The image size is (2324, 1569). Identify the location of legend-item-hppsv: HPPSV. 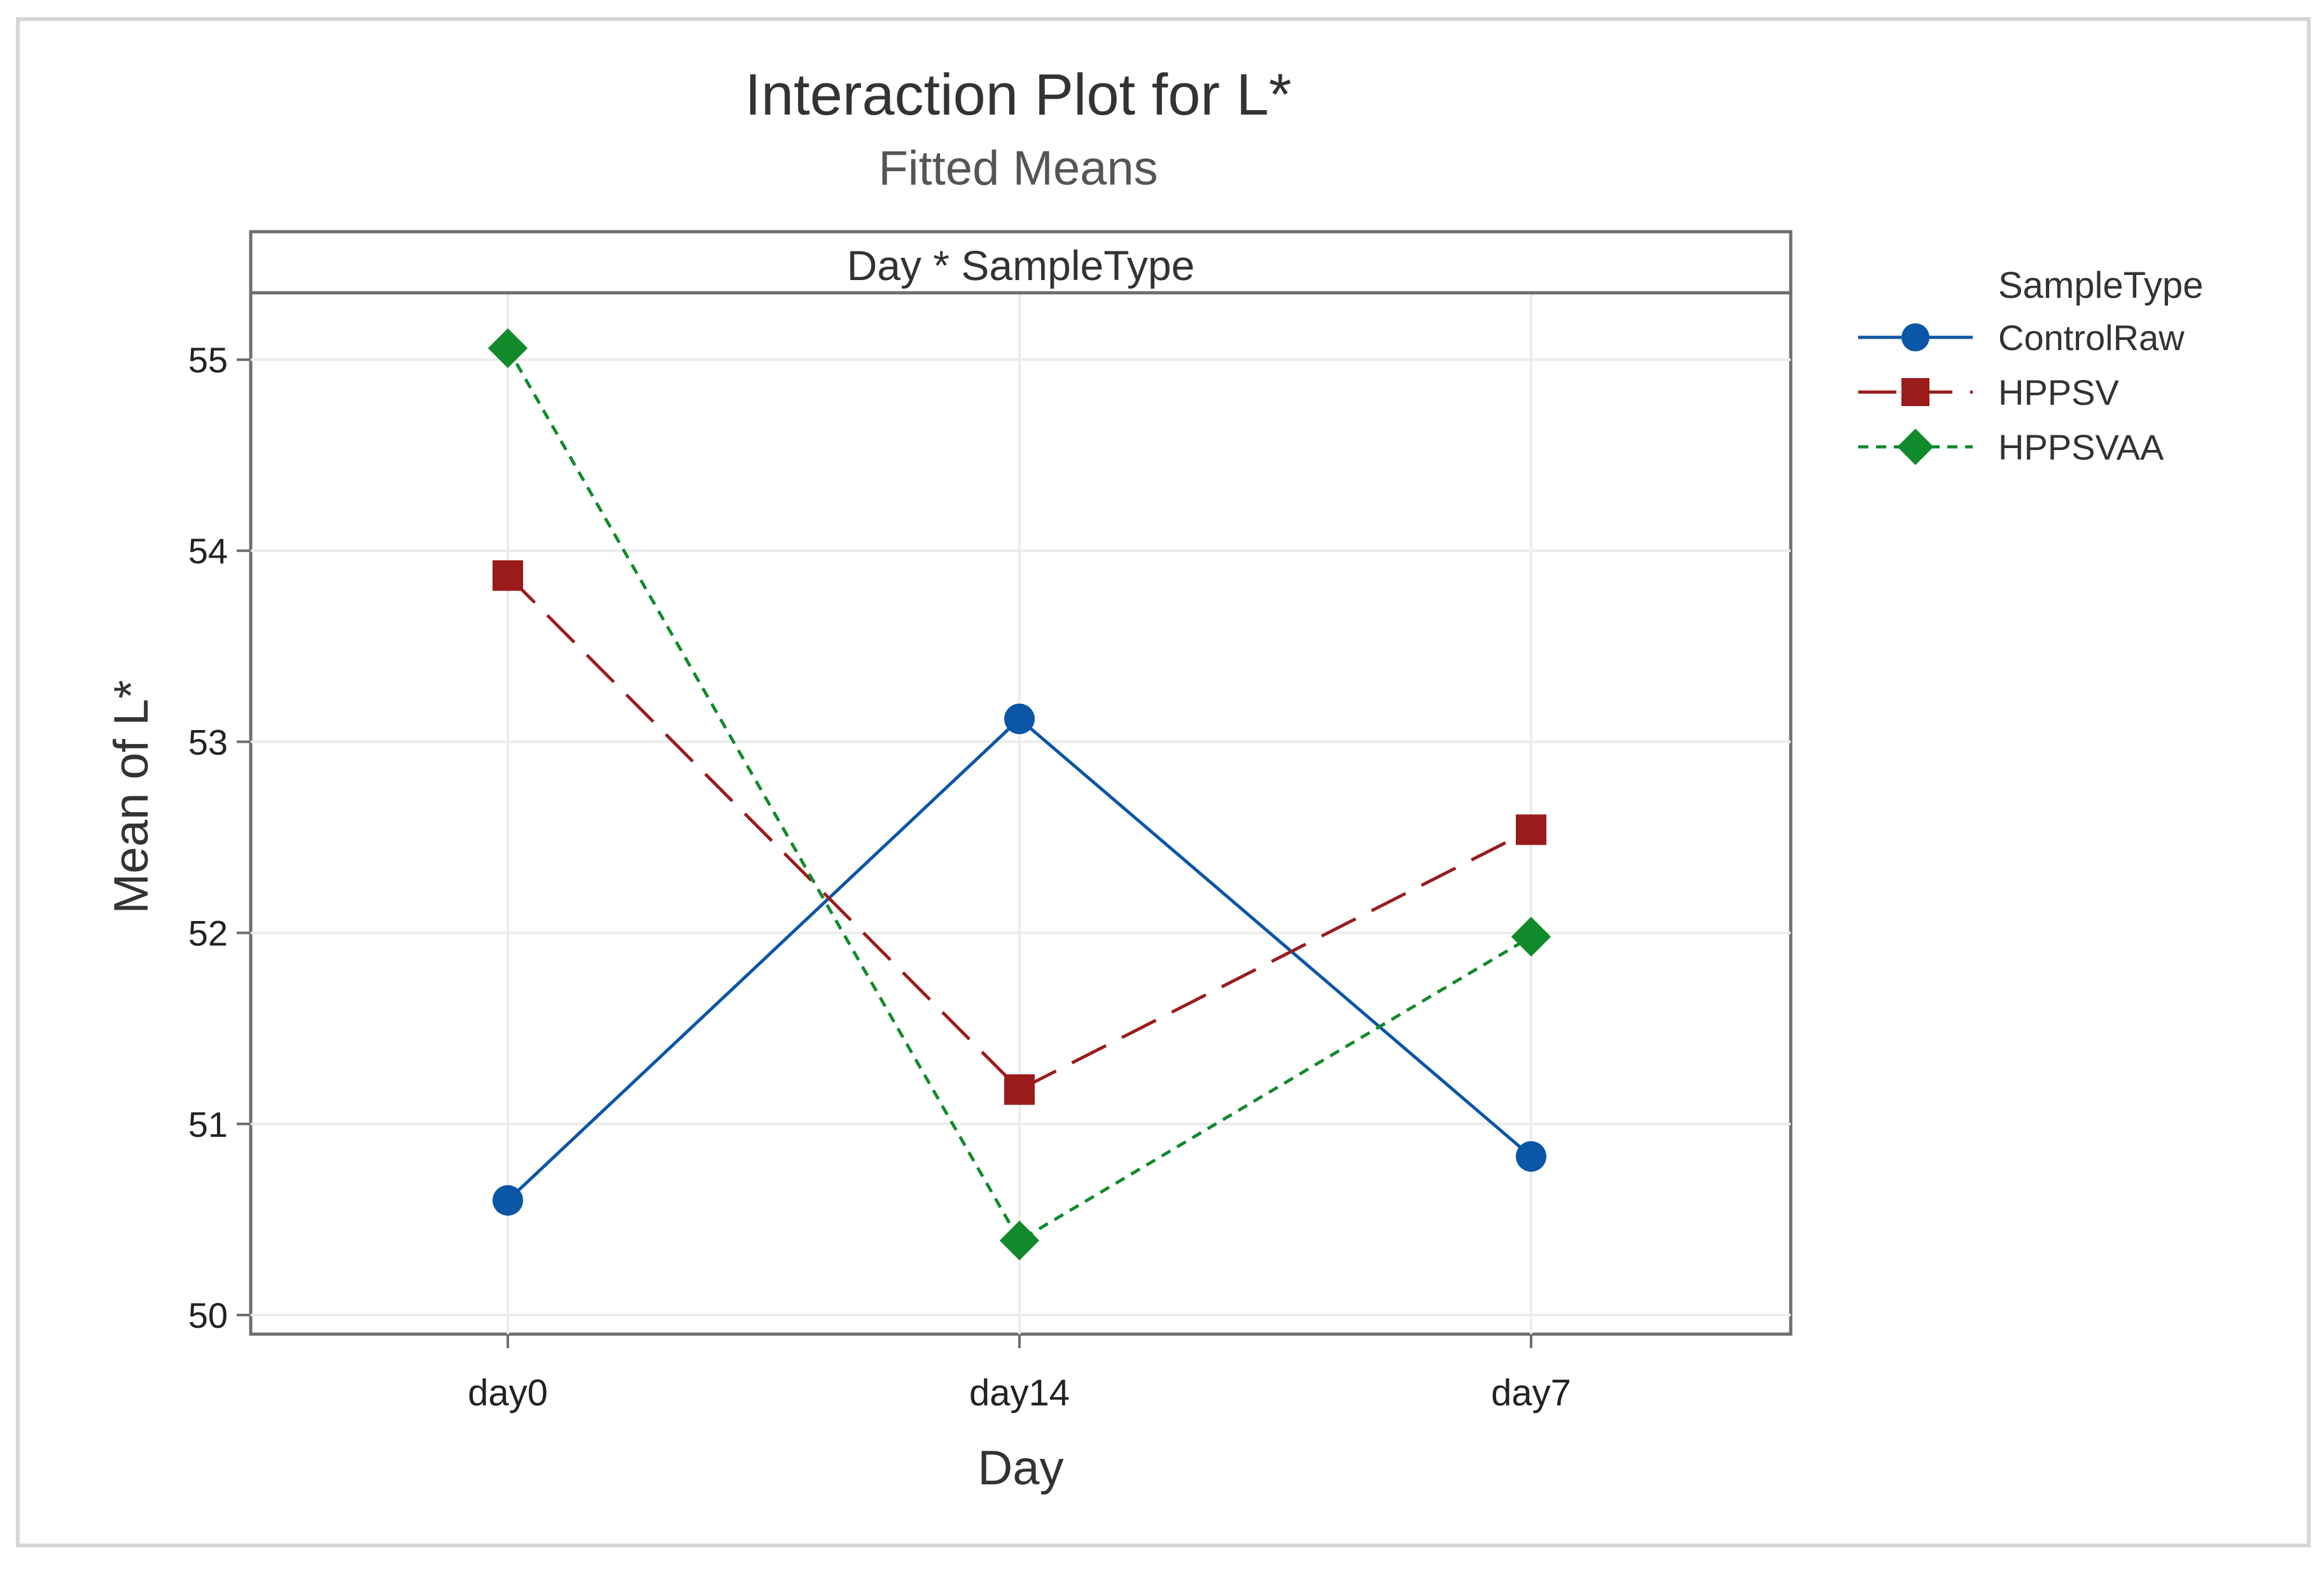
(1988, 392).